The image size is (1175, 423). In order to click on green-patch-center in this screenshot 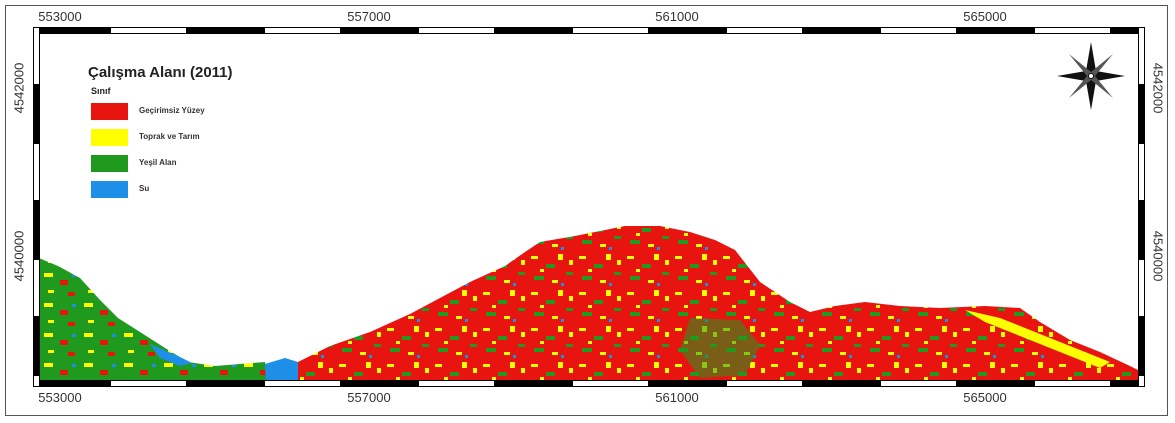, I will do `click(720, 348)`.